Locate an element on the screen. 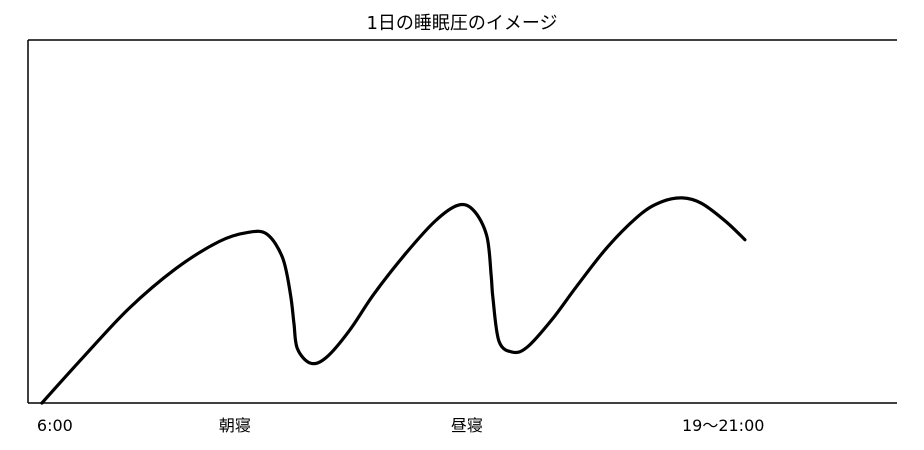 The image size is (924, 450). x-tick-labels: 6:00 朝寝 昼寝 19〜21:00 is located at coordinates (401, 425).